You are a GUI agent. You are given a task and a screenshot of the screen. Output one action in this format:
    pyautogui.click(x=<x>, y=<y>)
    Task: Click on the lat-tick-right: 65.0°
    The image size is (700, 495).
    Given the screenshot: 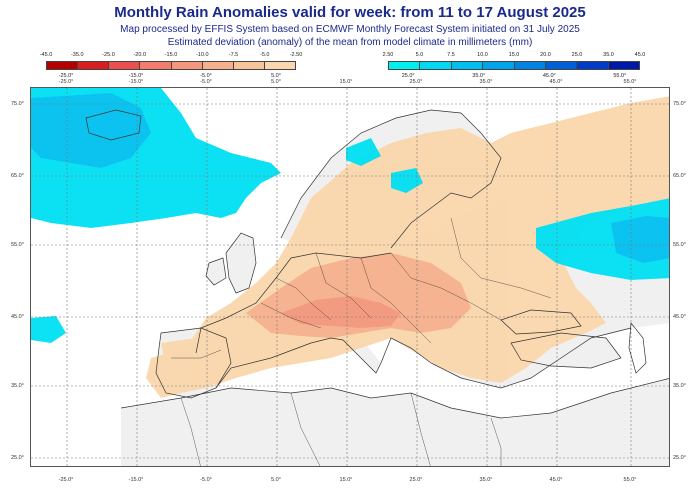 What is the action you would take?
    pyautogui.click(x=679, y=176)
    